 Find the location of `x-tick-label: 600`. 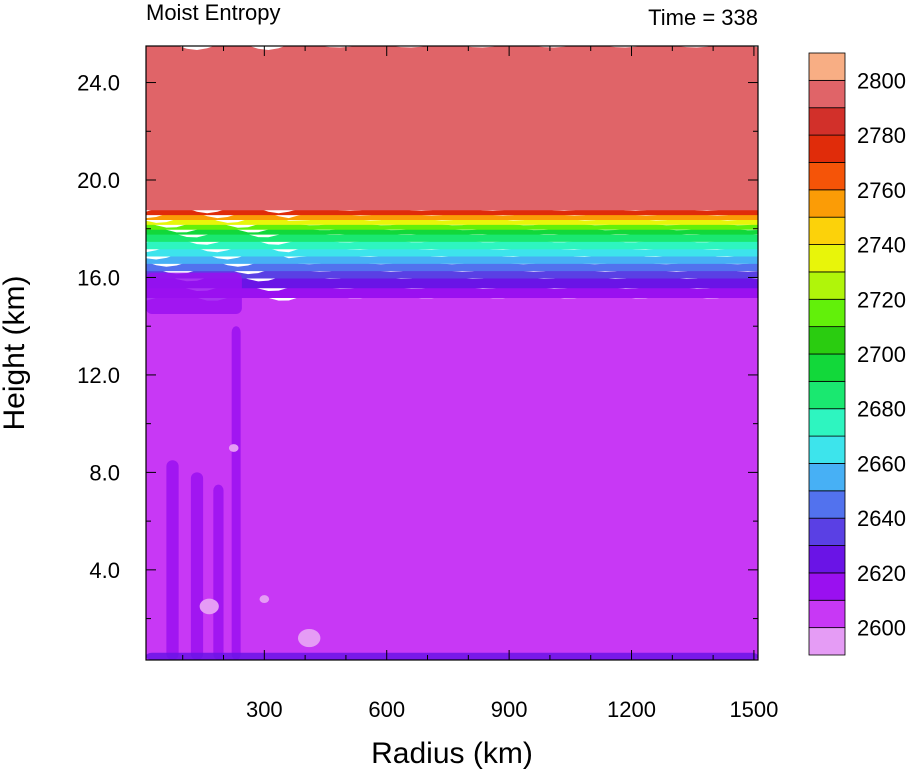

x-tick-label: 600 is located at coordinates (386, 709).